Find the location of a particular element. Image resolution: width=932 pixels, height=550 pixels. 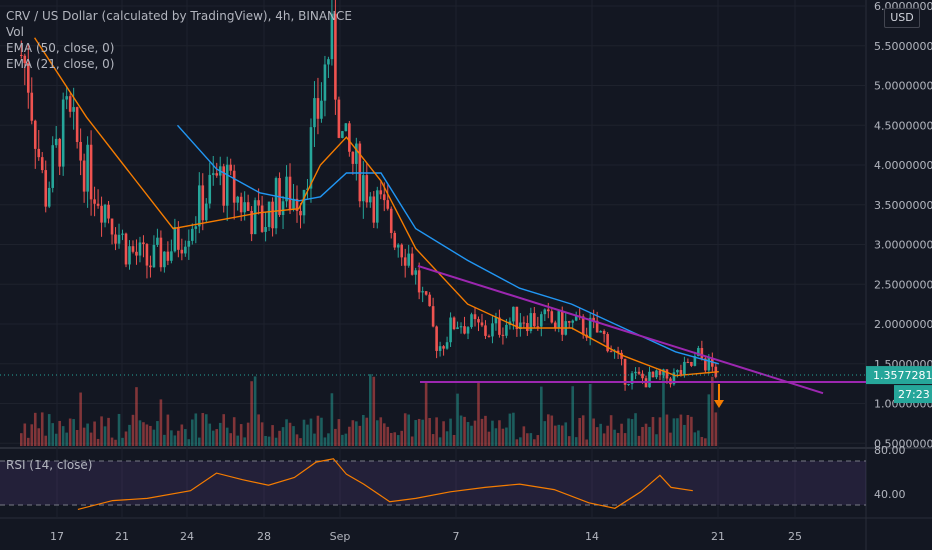

price-tick-label: 0.5000000 is located at coordinates (903, 443).